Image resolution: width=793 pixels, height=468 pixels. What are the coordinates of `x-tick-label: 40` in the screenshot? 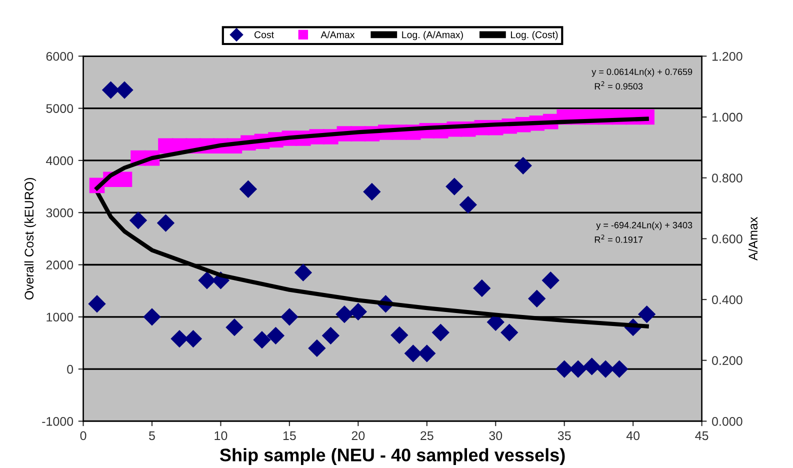 It's located at (633, 435).